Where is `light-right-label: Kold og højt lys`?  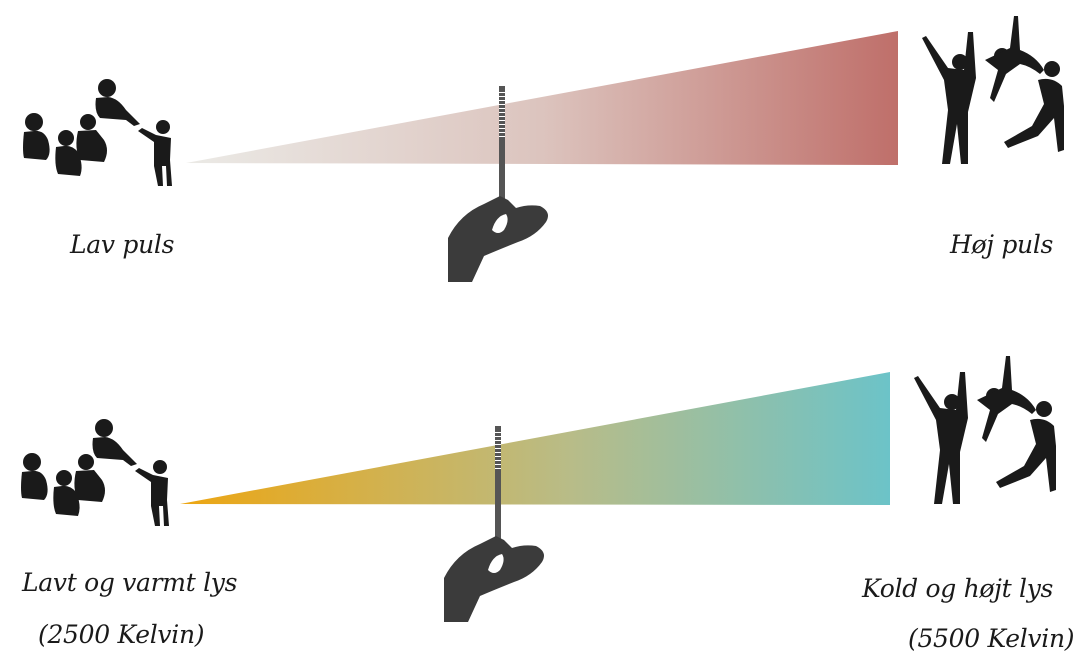
light-right-label: Kold og højt lys is located at coordinates (958, 588).